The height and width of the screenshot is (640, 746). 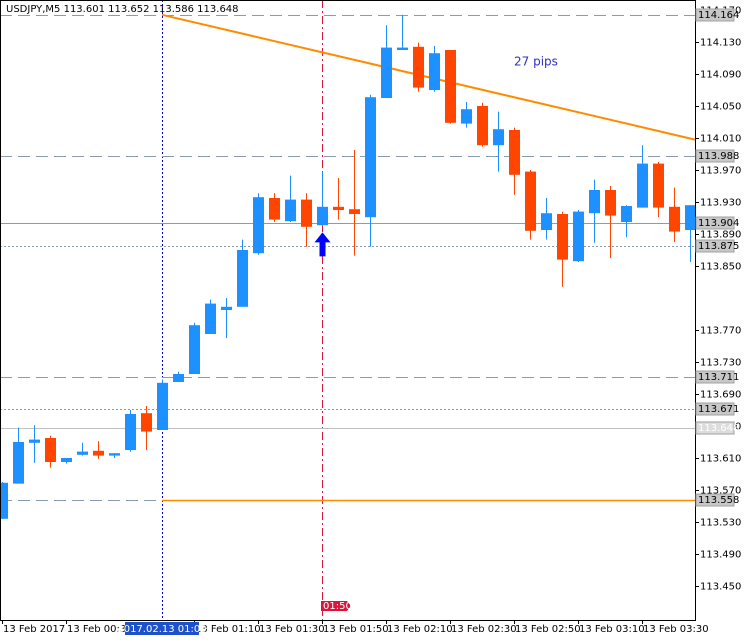 I want to click on y-tick-label: 114.050, so click(x=720, y=107).